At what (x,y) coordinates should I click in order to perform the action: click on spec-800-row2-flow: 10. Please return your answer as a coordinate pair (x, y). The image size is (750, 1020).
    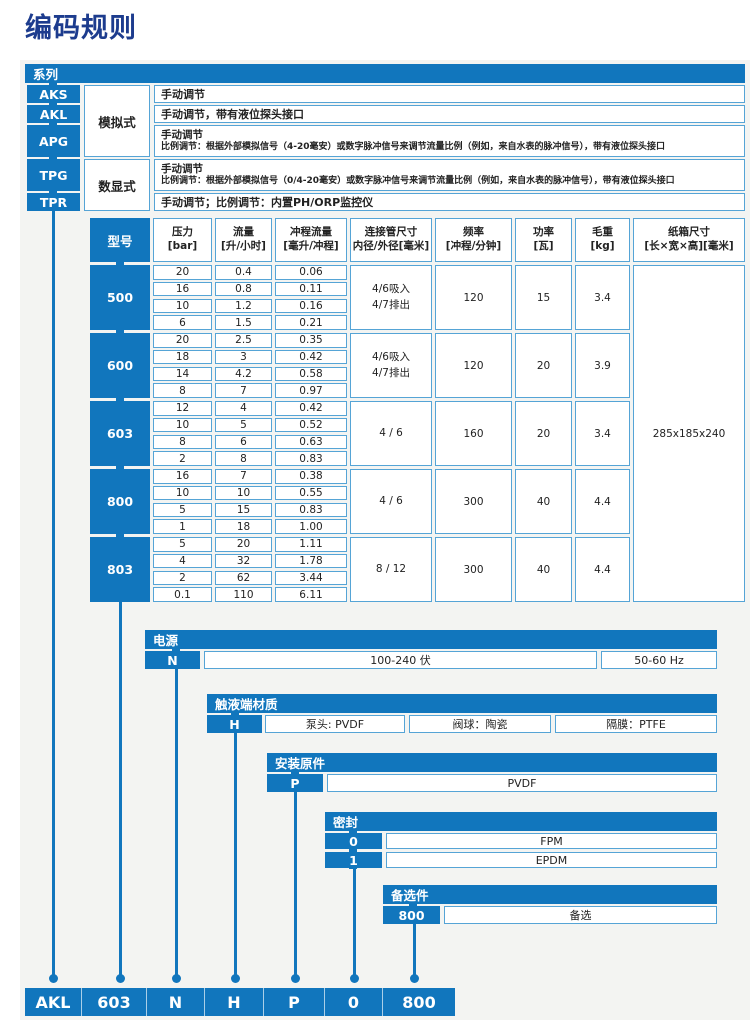
    Looking at the image, I should click on (243, 493).